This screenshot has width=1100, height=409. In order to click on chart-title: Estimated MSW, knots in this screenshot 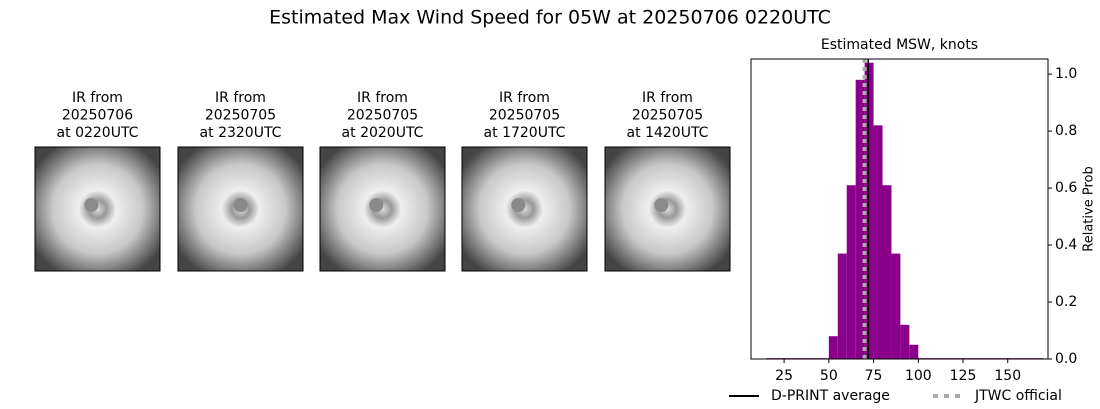, I will do `click(899, 45)`.